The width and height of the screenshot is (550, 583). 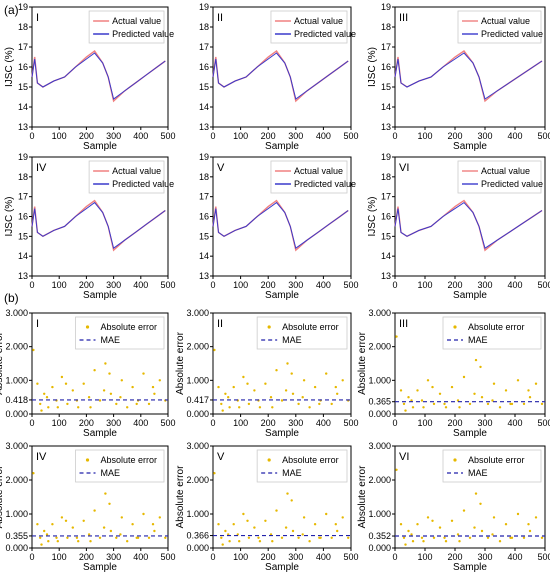 What do you see at coordinates (470, 363) in the screenshot?
I see `plot-frame` at bounding box center [470, 363].